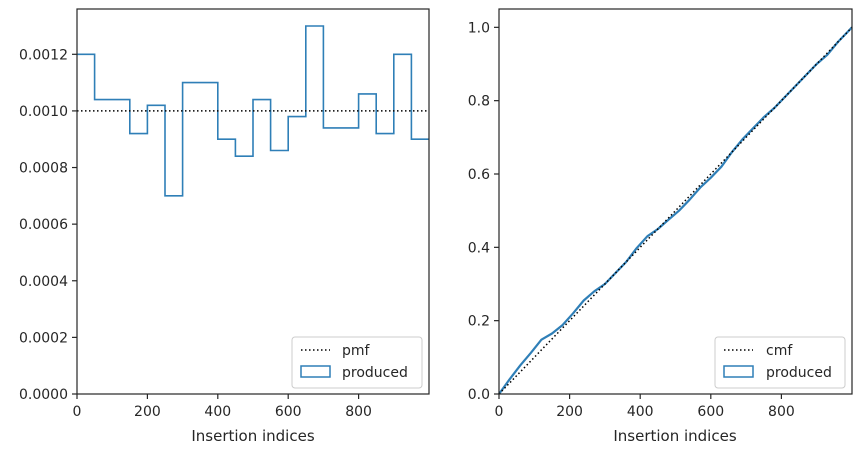 The width and height of the screenshot is (861, 453). I want to click on right-x-tick-label: 800, so click(781, 412).